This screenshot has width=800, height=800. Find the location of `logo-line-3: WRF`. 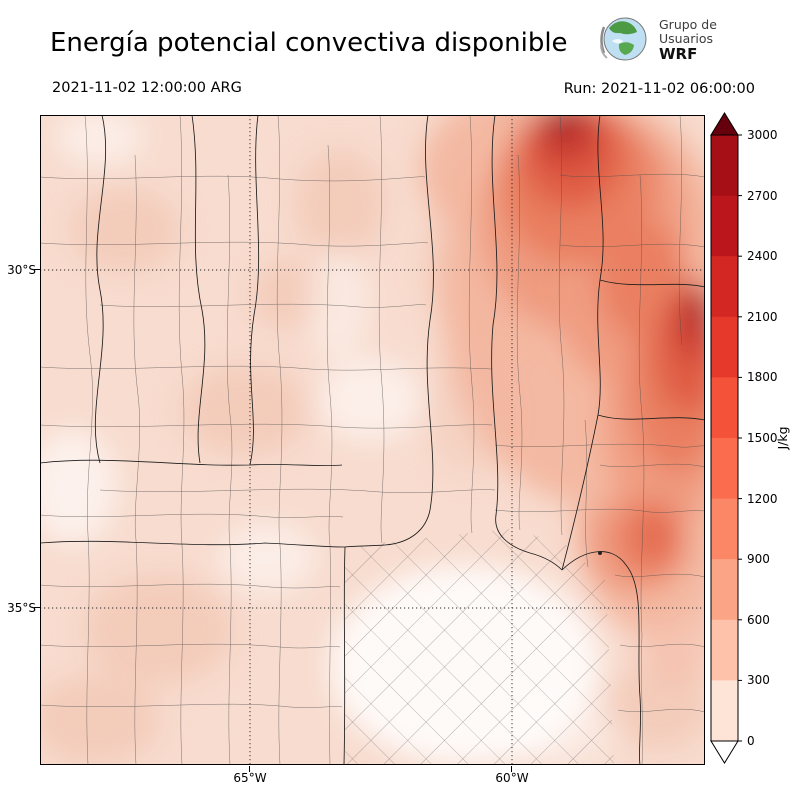

logo-line-3: WRF is located at coordinates (678, 53).